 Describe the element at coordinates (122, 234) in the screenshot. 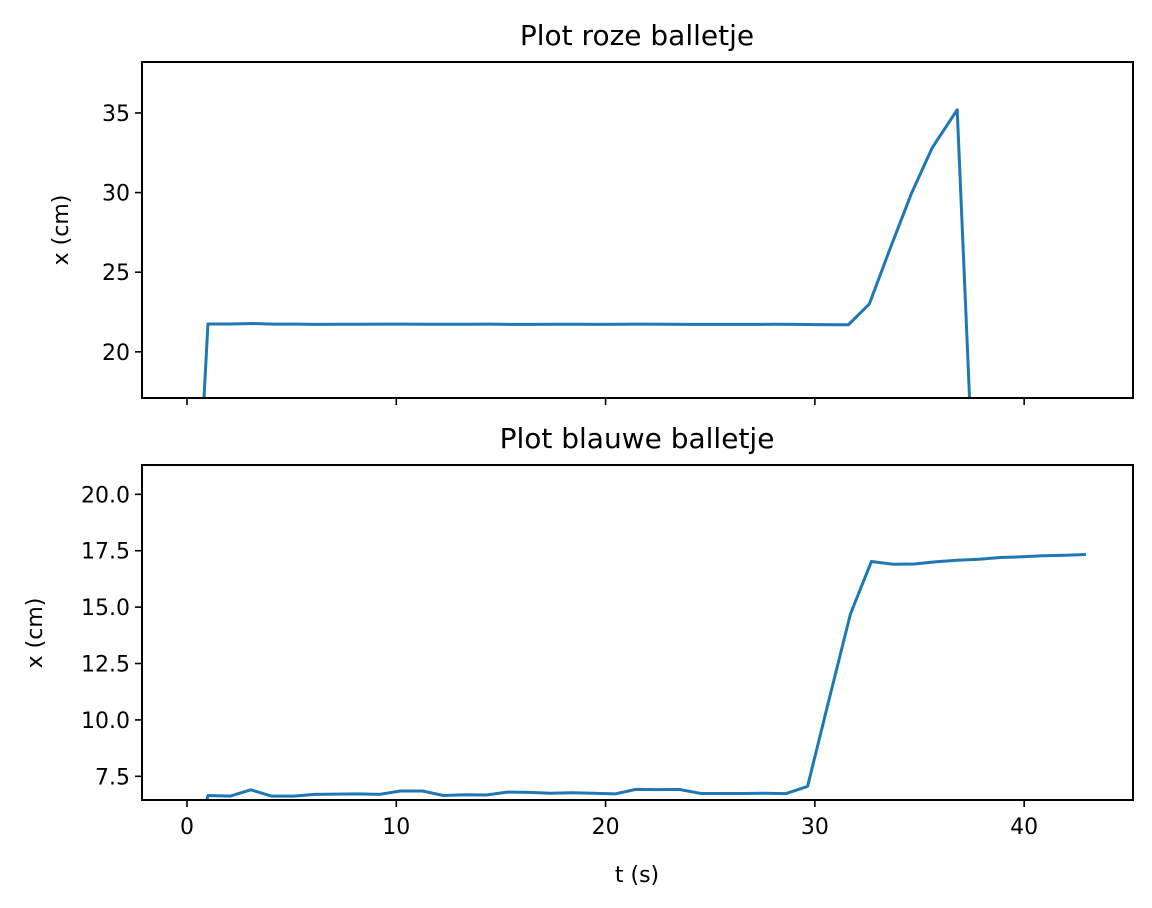

I see `y-ticks: 20 25 30 35` at that location.